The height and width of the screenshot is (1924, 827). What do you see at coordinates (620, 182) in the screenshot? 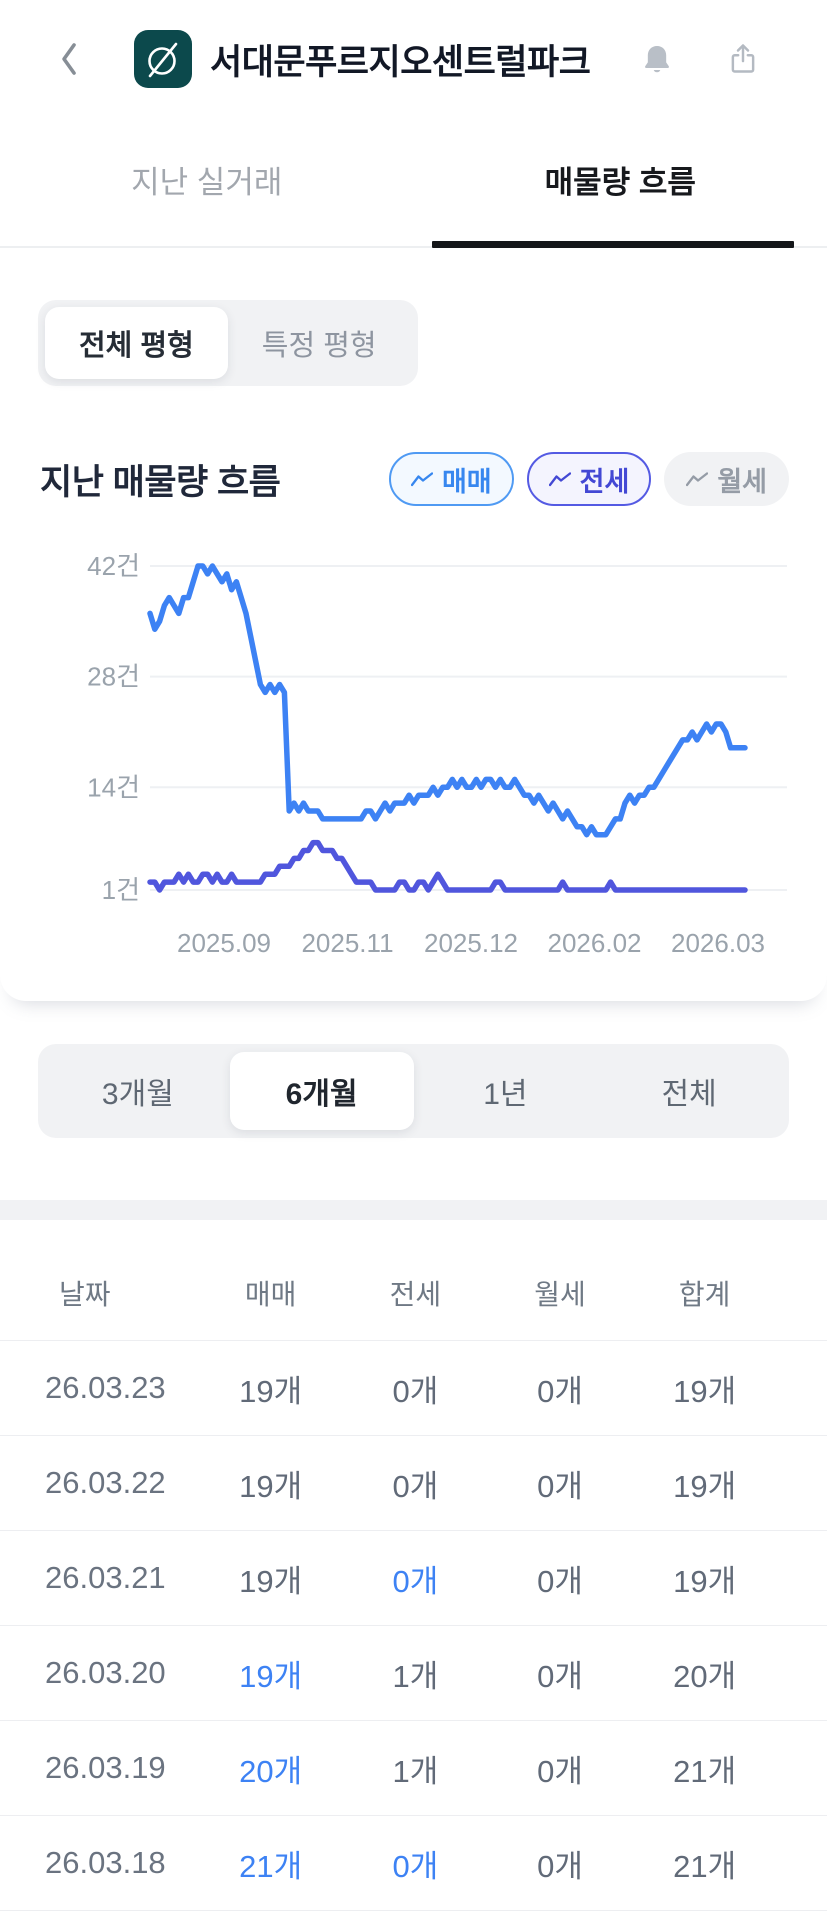
I see `tab-listing-volume: 매물량 흐름` at bounding box center [620, 182].